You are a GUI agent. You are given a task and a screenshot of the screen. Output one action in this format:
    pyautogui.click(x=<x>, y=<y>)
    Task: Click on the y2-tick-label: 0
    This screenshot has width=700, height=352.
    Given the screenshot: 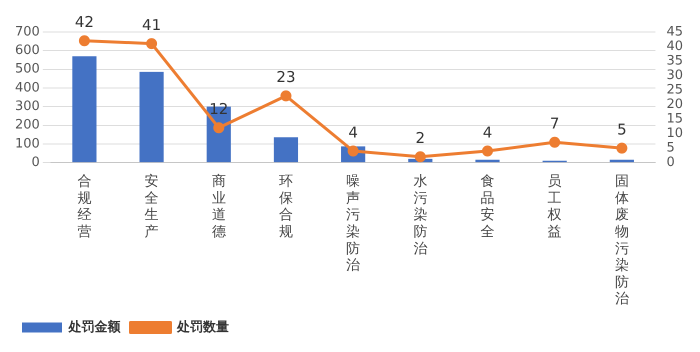 What is the action you would take?
    pyautogui.click(x=670, y=162)
    